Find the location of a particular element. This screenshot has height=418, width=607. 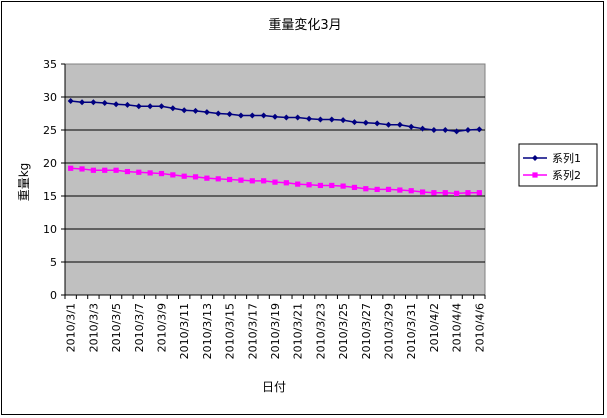

x-tick-label: 2010/3/9 is located at coordinates (161, 327).